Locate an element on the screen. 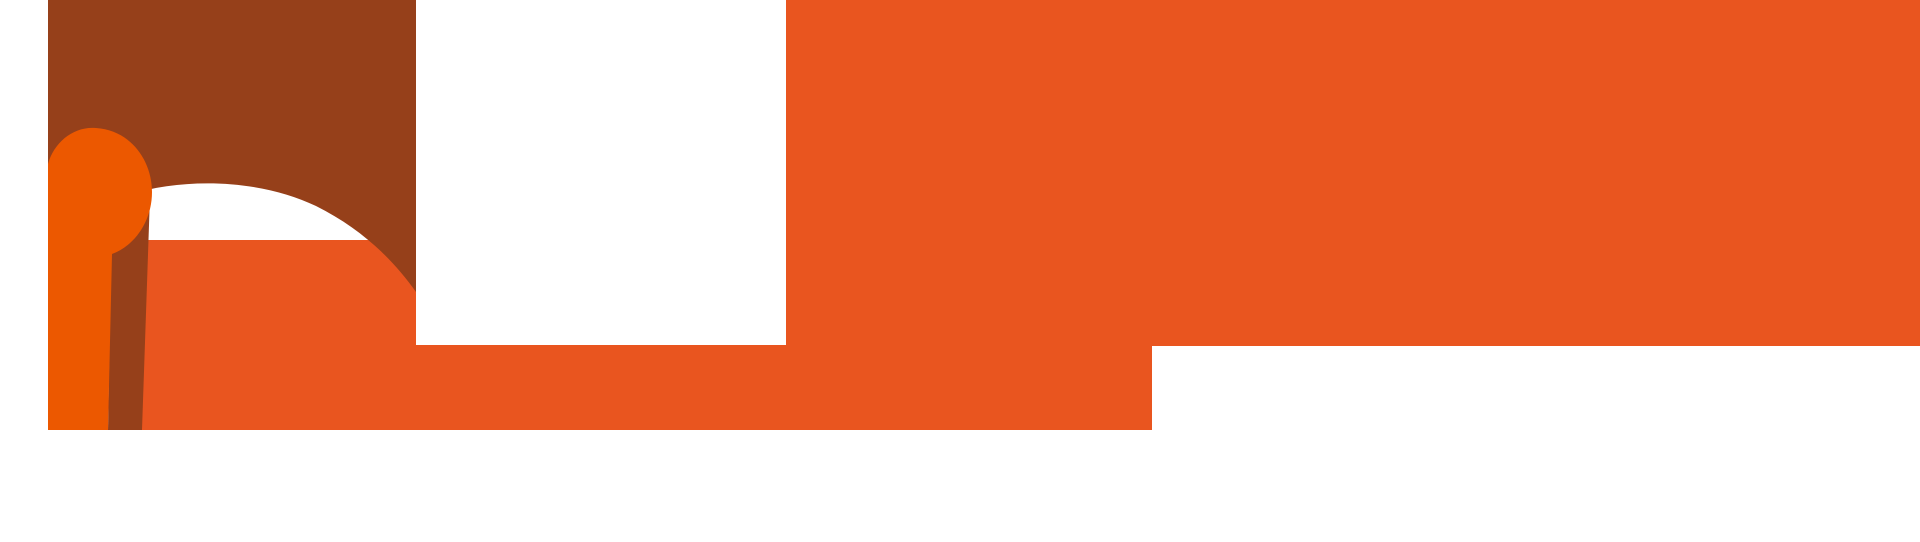 The height and width of the screenshot is (542, 1920). orange-bright-stem-shape is located at coordinates (100, 279).